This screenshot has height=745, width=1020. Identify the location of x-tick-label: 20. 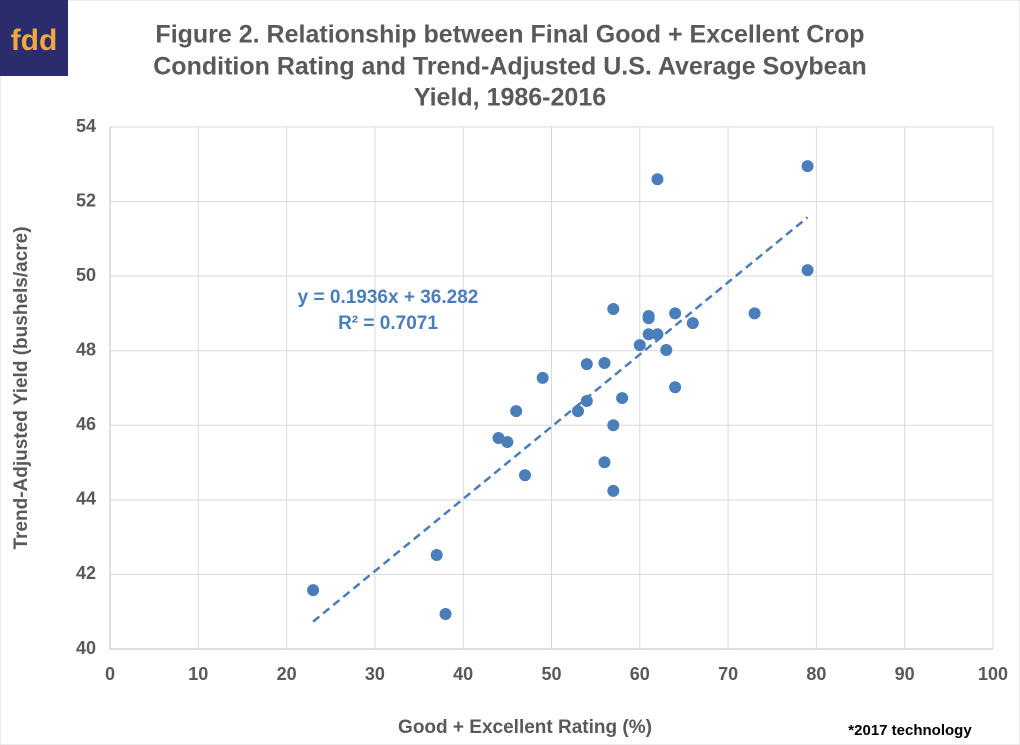
(287, 674).